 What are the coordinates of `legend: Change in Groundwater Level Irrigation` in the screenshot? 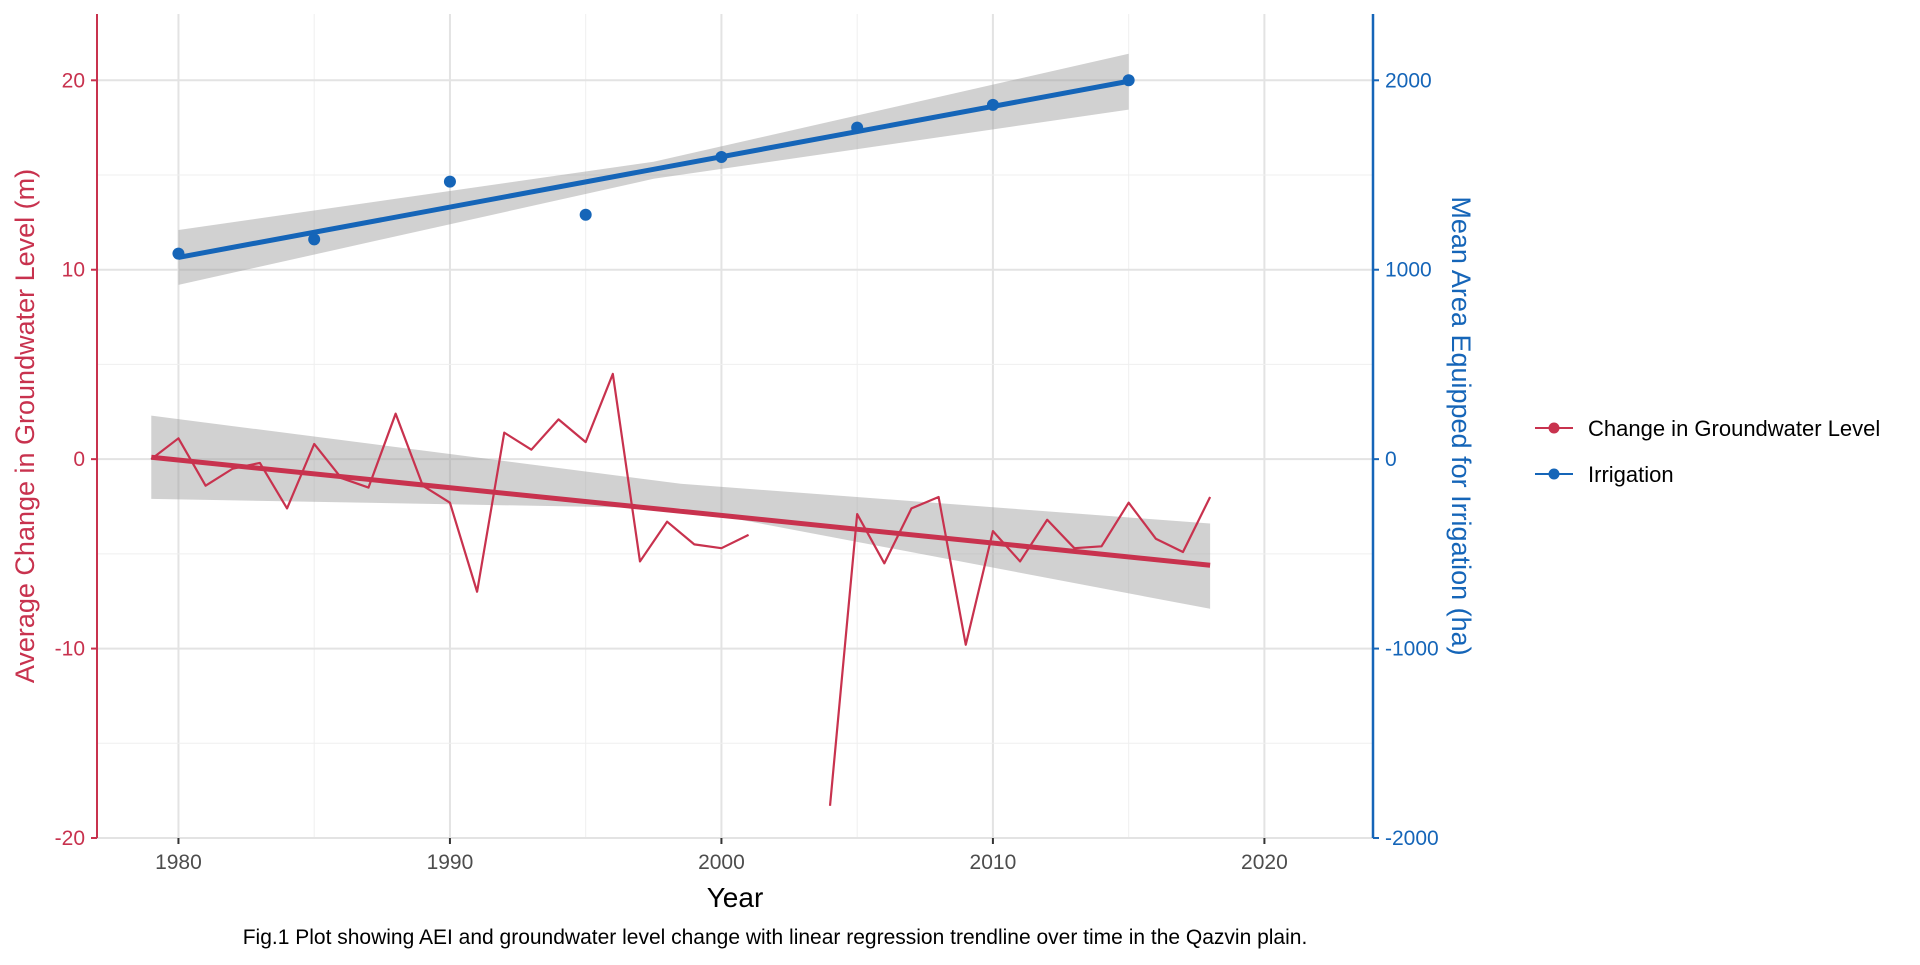 It's located at (1707, 451).